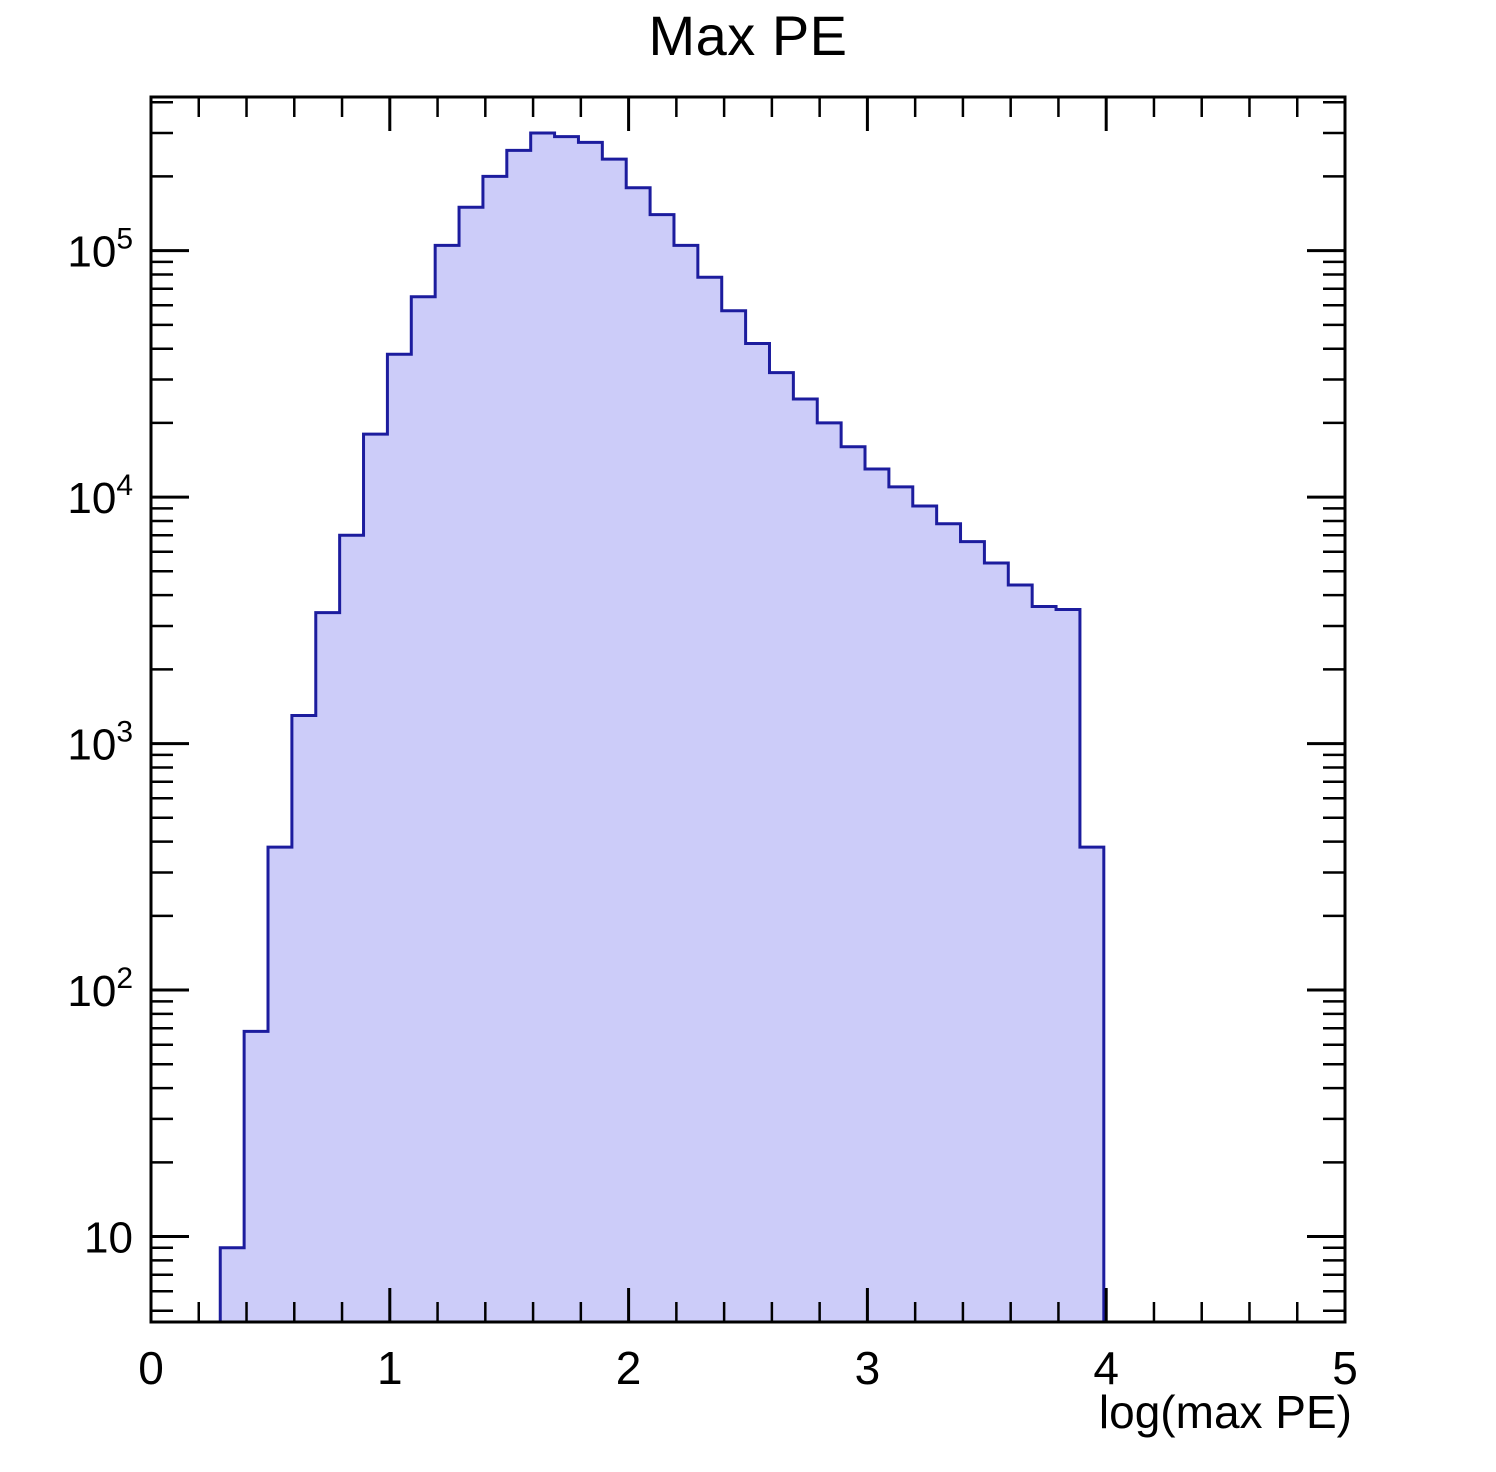 This screenshot has height=1472, width=1496. Describe the element at coordinates (748, 35) in the screenshot. I see `page-title: Max PE` at that location.